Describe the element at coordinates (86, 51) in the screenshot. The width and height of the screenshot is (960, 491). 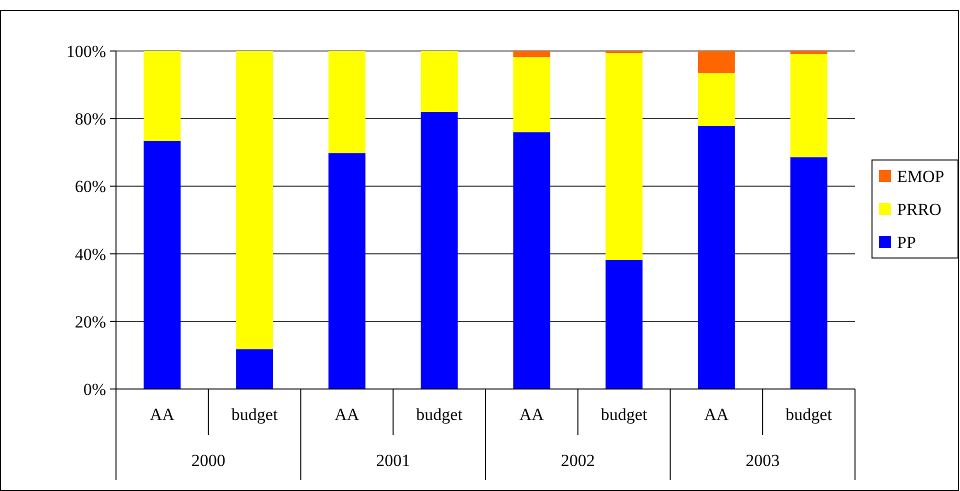
I see `y-tick-label: 100%` at that location.